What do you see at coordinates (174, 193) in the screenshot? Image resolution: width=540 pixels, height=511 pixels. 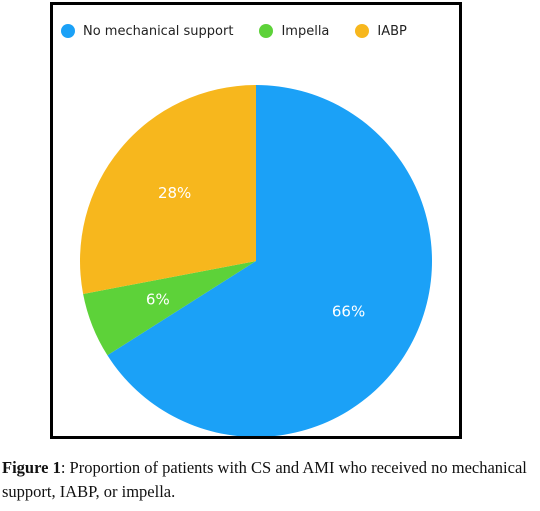 I see `pie-data-label: 28%` at bounding box center [174, 193].